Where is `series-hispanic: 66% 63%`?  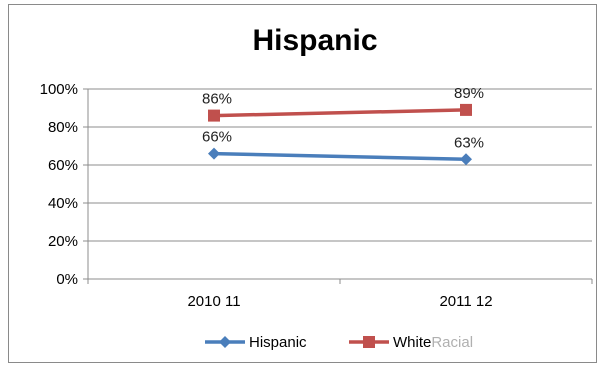 series-hispanic: 66% 63% is located at coordinates (343, 147).